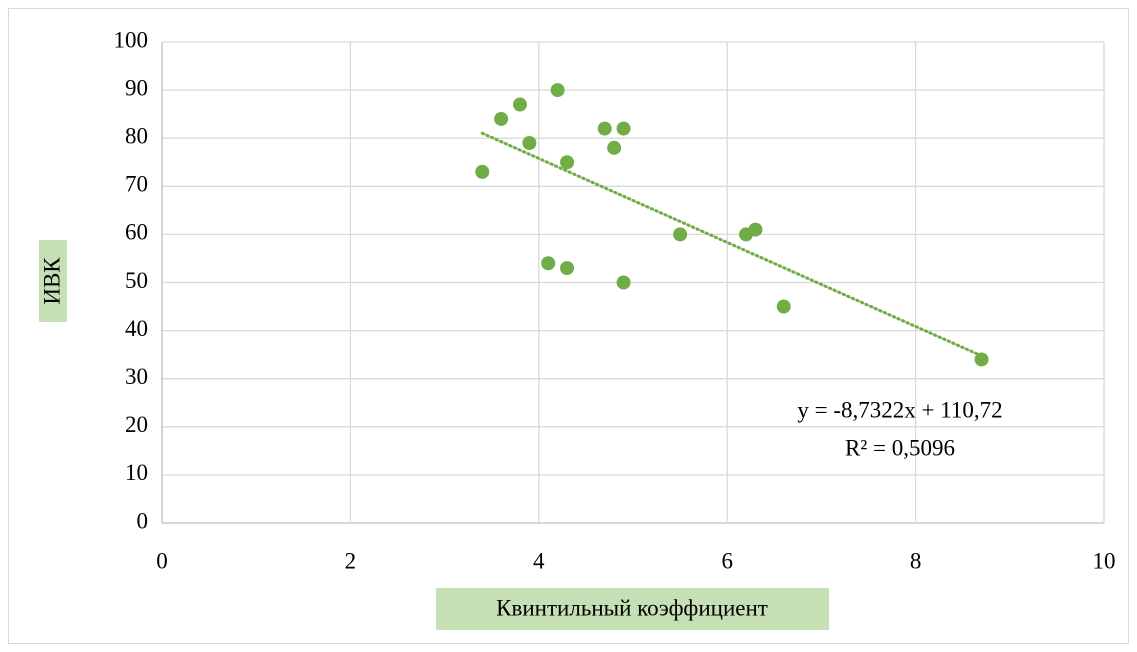 This screenshot has height=652, width=1137. I want to click on y-tick-label: 10, so click(136, 472).